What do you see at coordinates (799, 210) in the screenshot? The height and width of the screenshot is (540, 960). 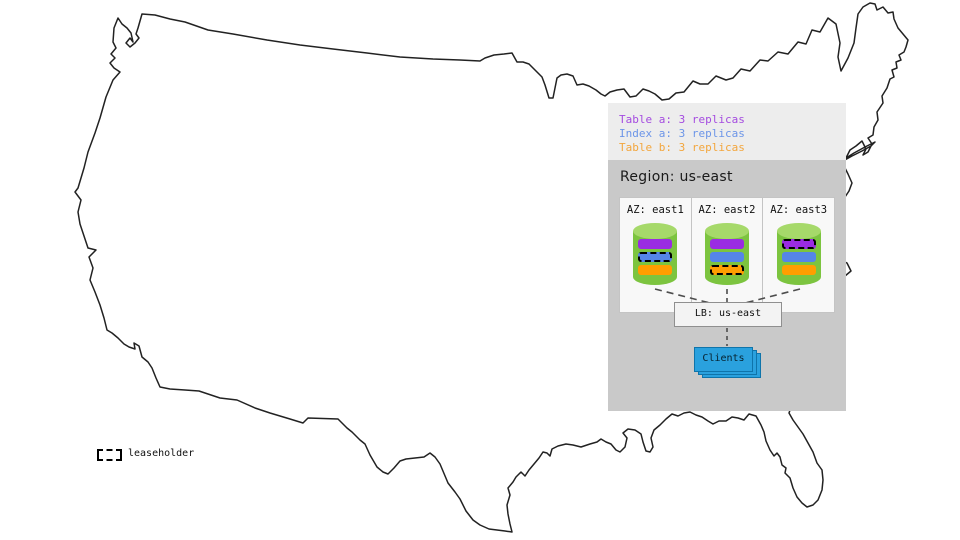 I see `az-label: AZ: east3` at bounding box center [799, 210].